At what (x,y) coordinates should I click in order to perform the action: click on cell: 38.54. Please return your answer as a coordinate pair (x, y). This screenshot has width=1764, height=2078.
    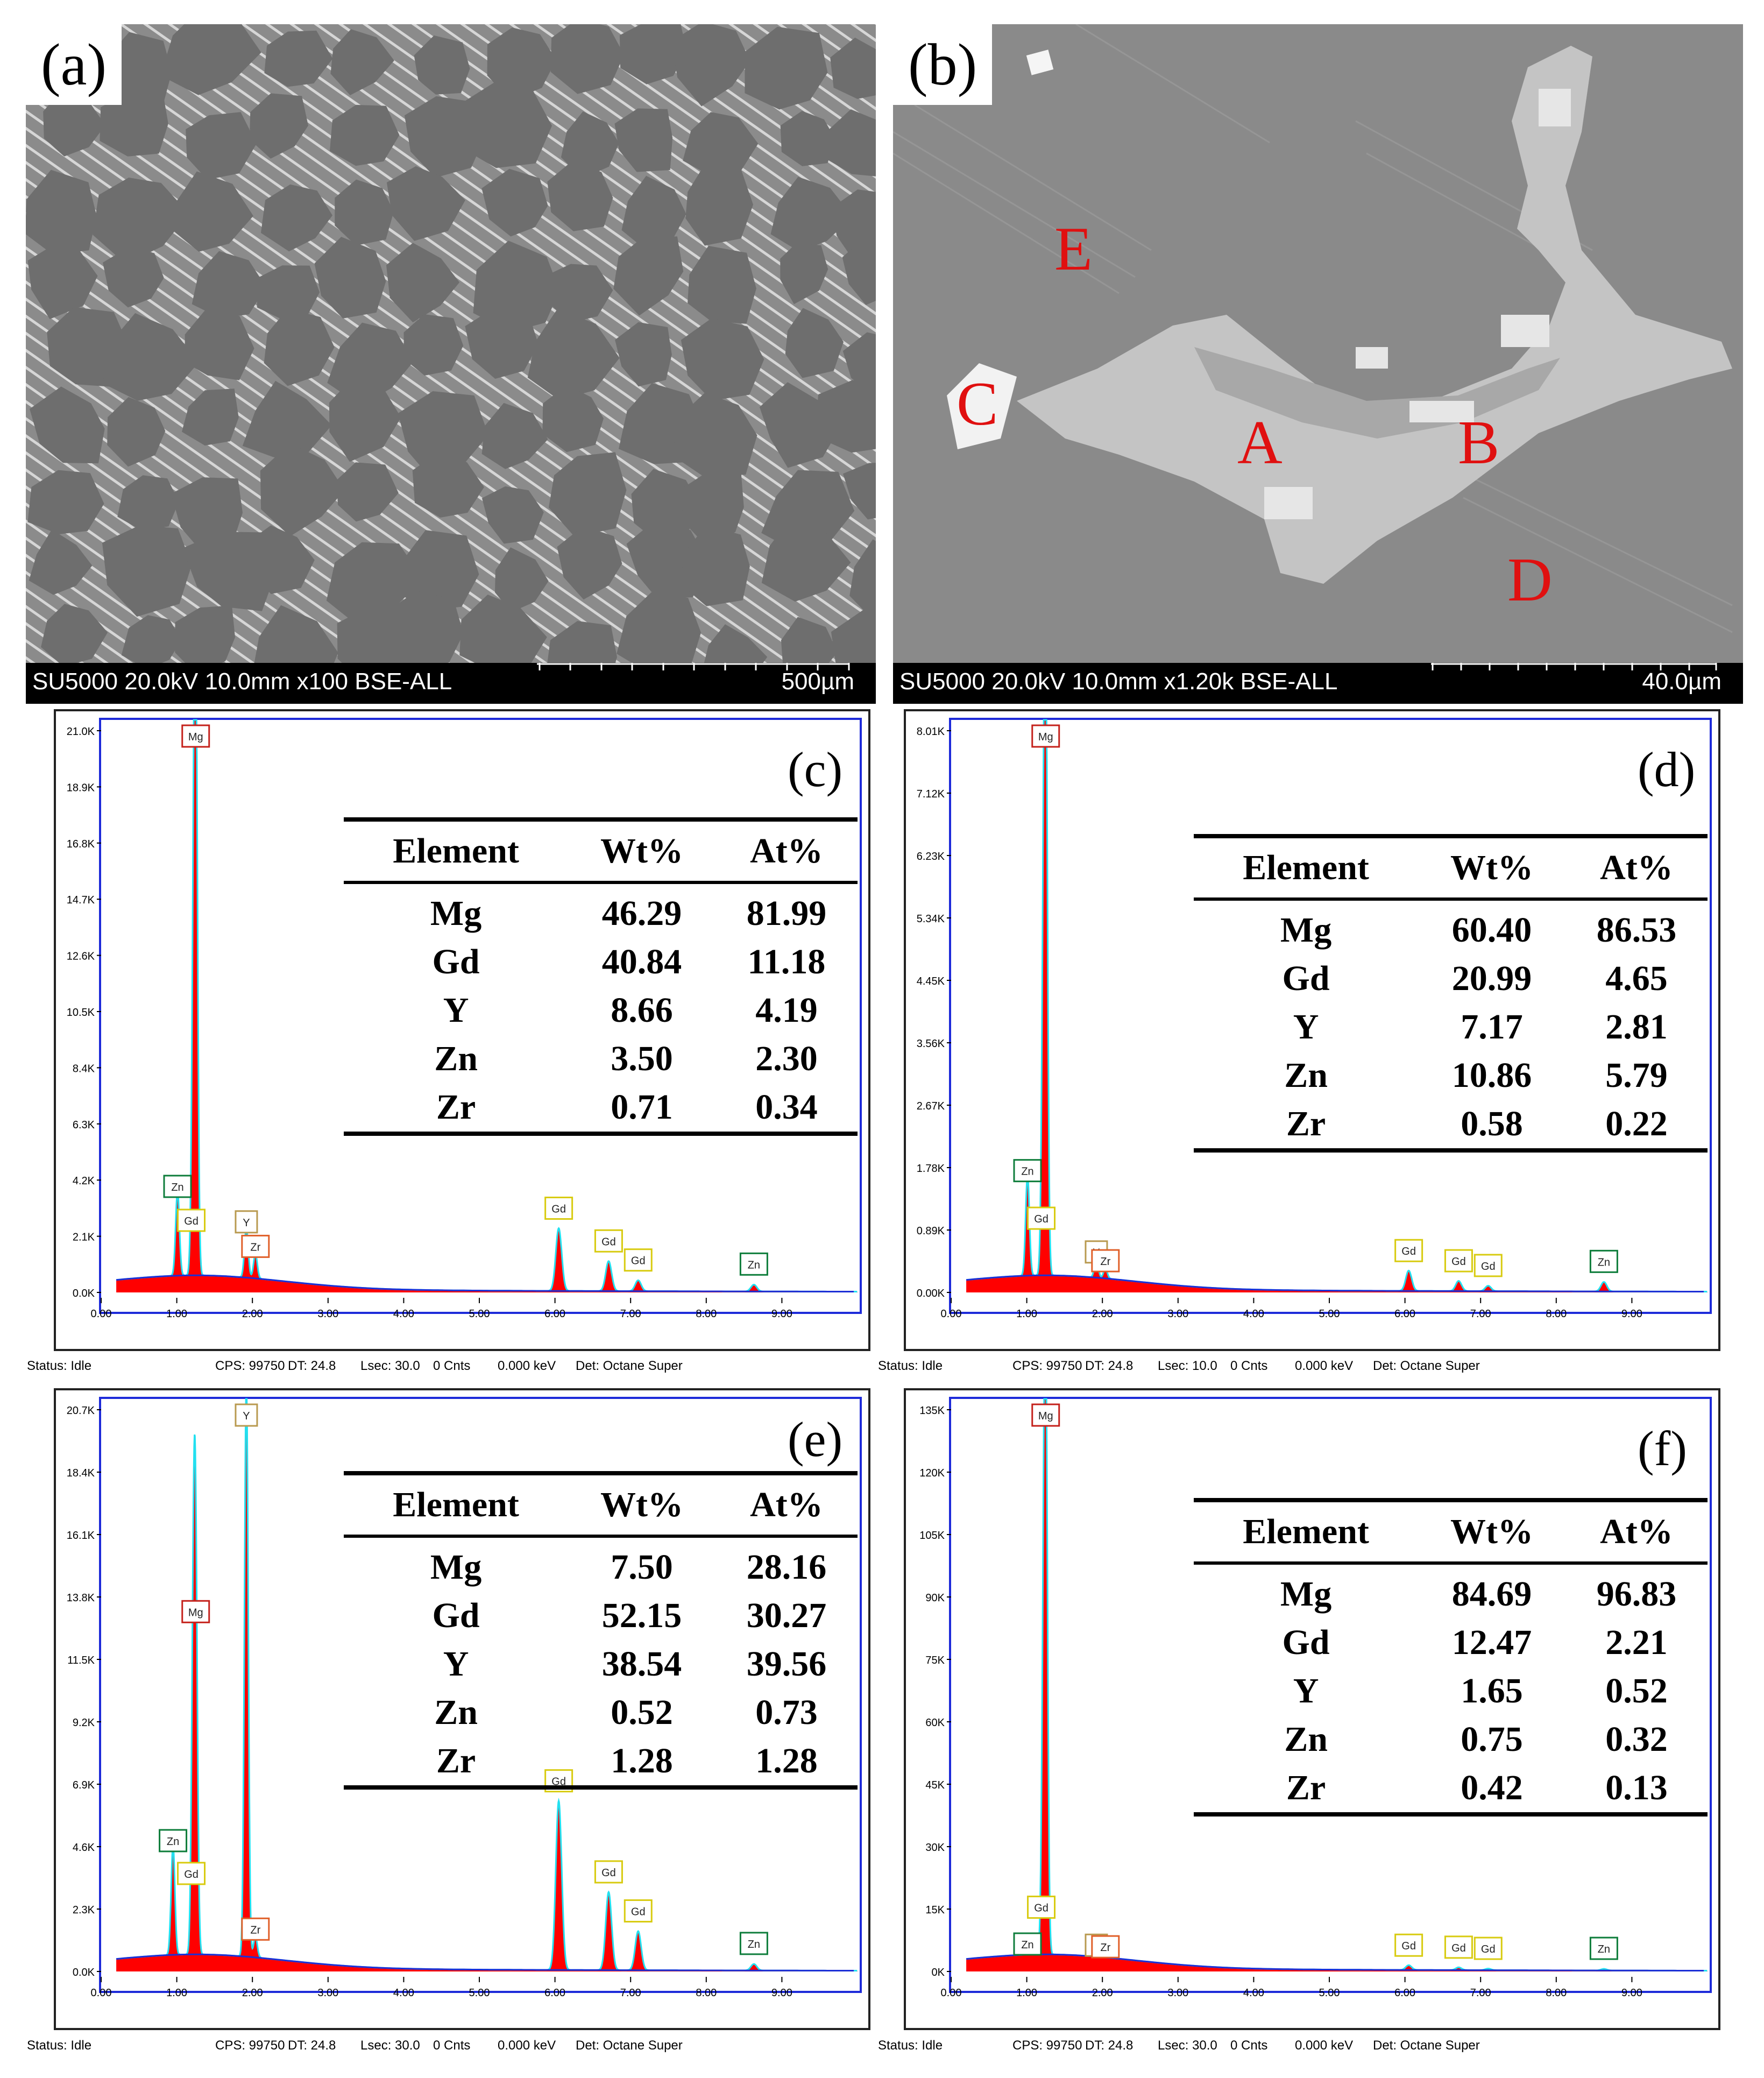
    Looking at the image, I should click on (641, 1664).